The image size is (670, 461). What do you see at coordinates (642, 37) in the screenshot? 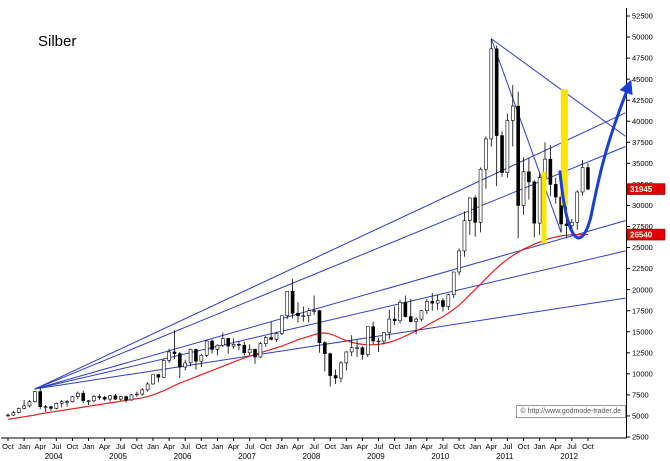
I see `y-axis-label: 50000` at bounding box center [642, 37].